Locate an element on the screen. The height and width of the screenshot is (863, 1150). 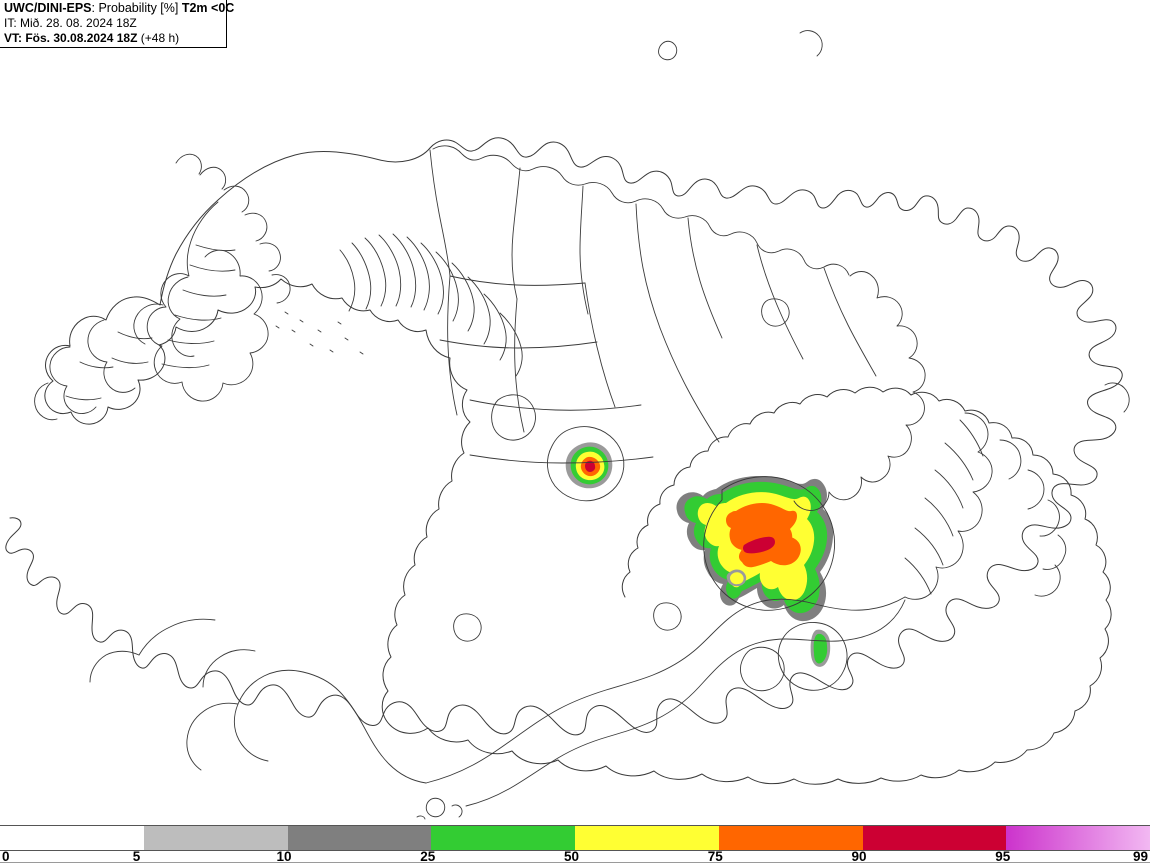
lake-myvatn is located at coordinates (775, 312).